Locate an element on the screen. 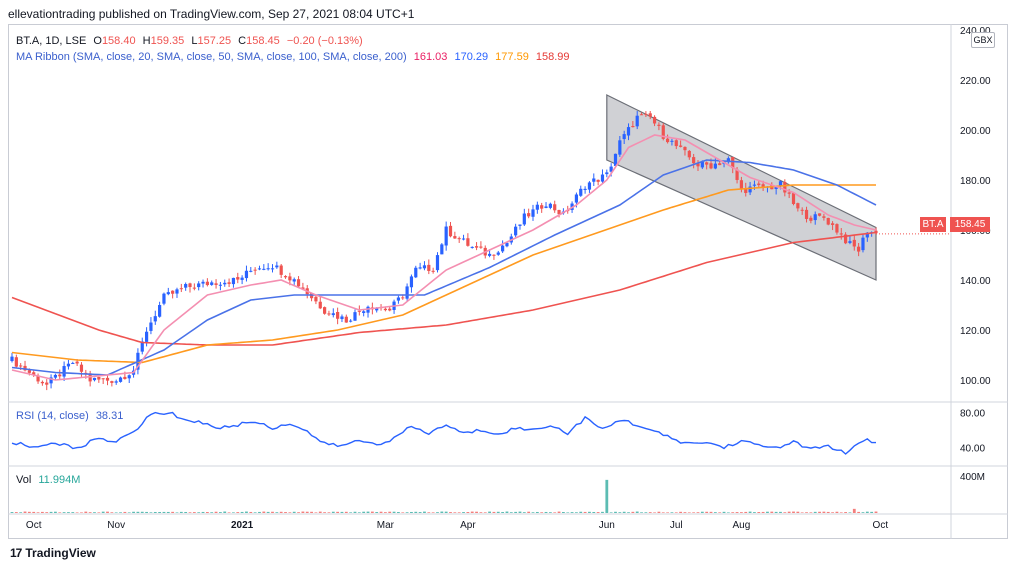 Image resolution: width=1024 pixels, height=570 pixels. currency-badge: GBX is located at coordinates (983, 40).